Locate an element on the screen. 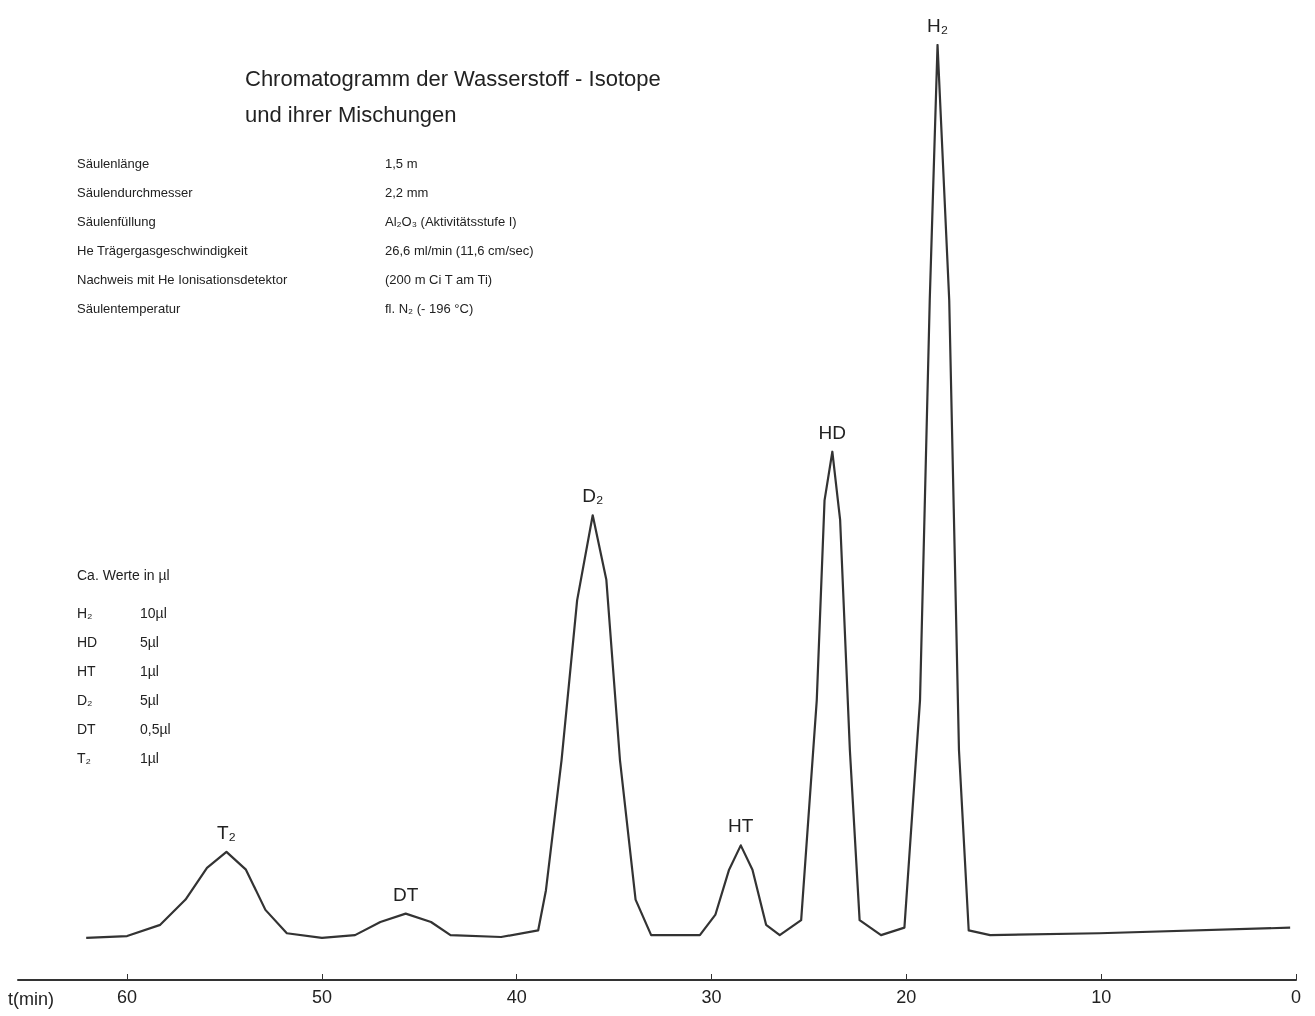 The width and height of the screenshot is (1315, 1016). annotation: Nachweis mit He Ionisationsdetektor is located at coordinates (182, 279).